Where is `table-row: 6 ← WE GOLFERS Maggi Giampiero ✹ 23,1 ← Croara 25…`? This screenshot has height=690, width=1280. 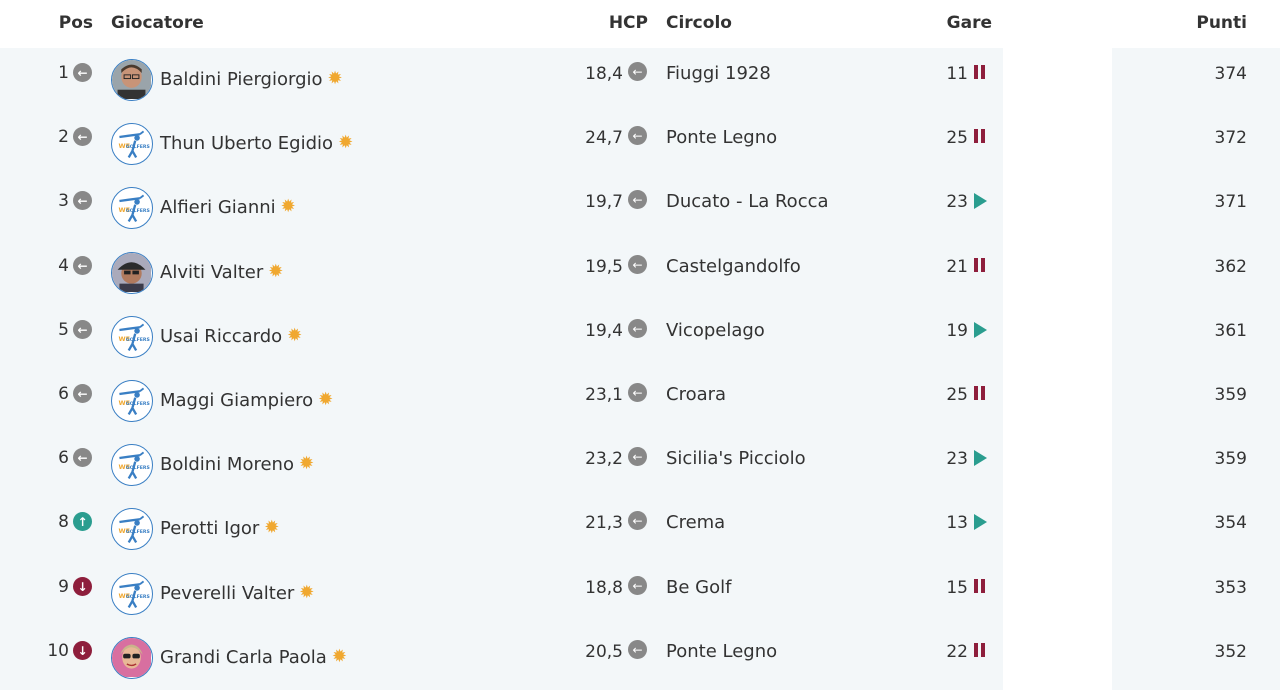 table-row: 6 ← WE GOLFERS Maggi Giampiero ✹ 23,1 ← Croara 25… is located at coordinates (640, 401).